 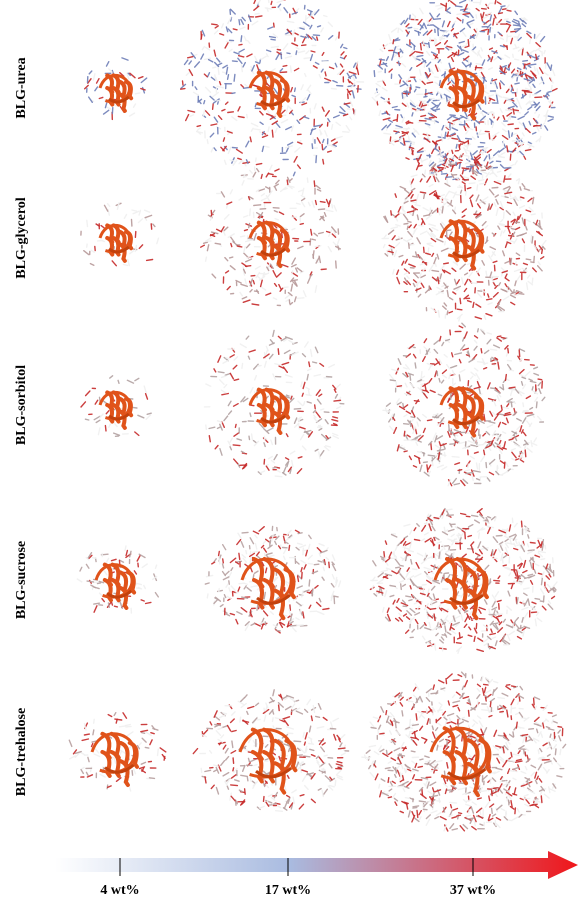 I want to click on row-label-text: BLG-urea, so click(x=21, y=88).